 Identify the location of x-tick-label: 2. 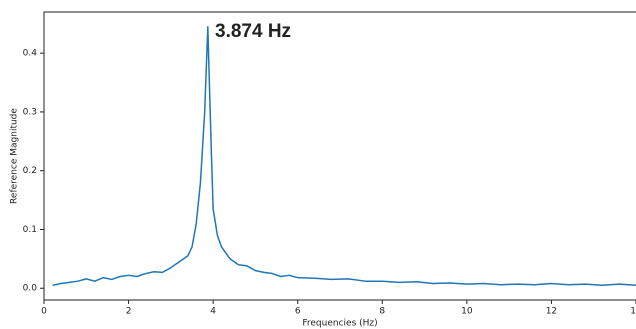
(129, 312).